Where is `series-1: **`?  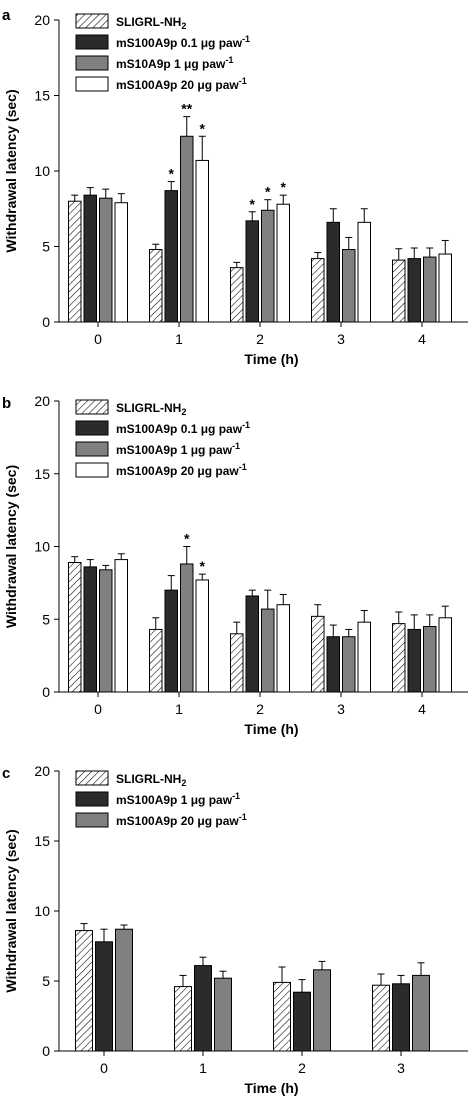 series-1: ** is located at coordinates (252, 244).